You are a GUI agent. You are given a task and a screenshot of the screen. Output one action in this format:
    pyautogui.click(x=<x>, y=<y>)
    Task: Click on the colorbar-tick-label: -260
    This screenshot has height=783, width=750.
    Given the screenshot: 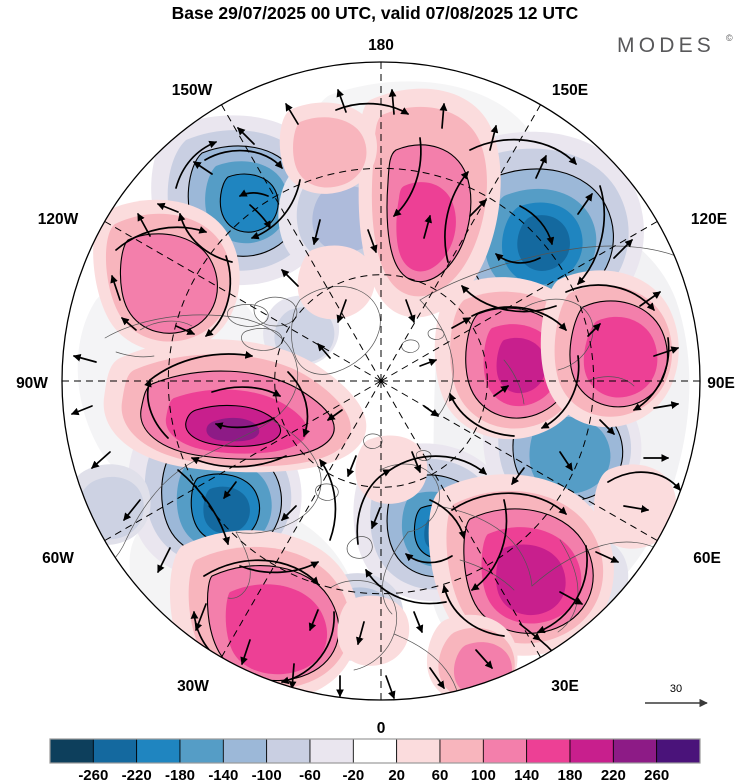 What is the action you would take?
    pyautogui.click(x=93, y=775)
    